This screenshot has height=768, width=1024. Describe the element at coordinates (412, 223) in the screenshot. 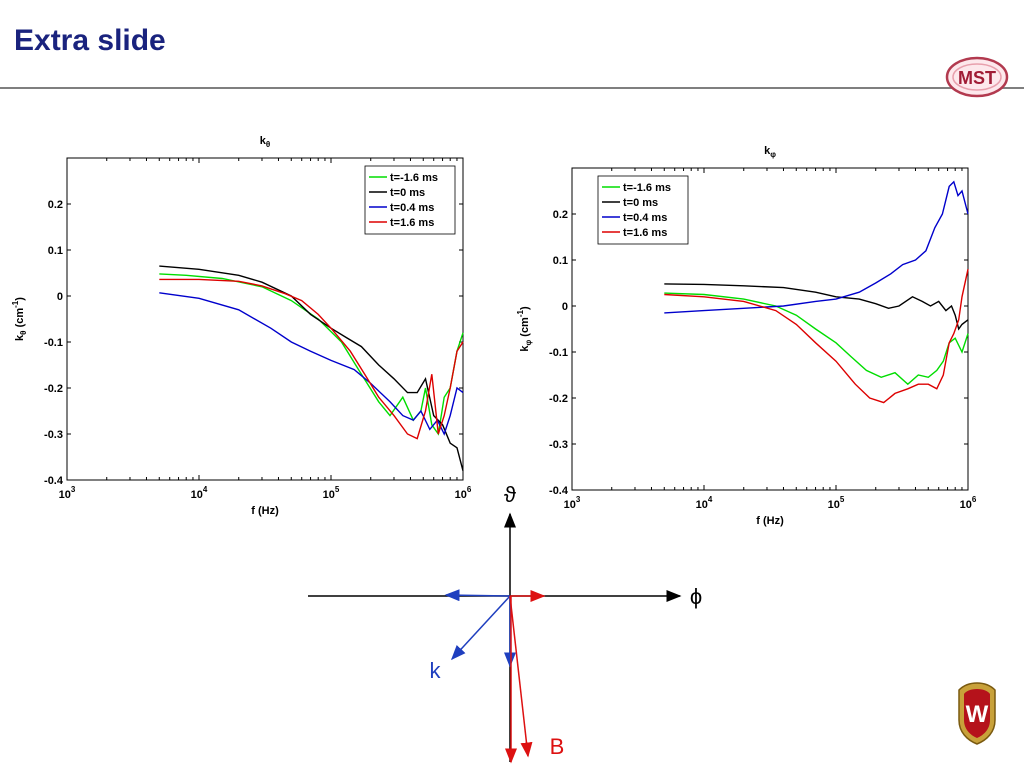

I see `chart0-legend-label-3: t=1.6 ms` at that location.